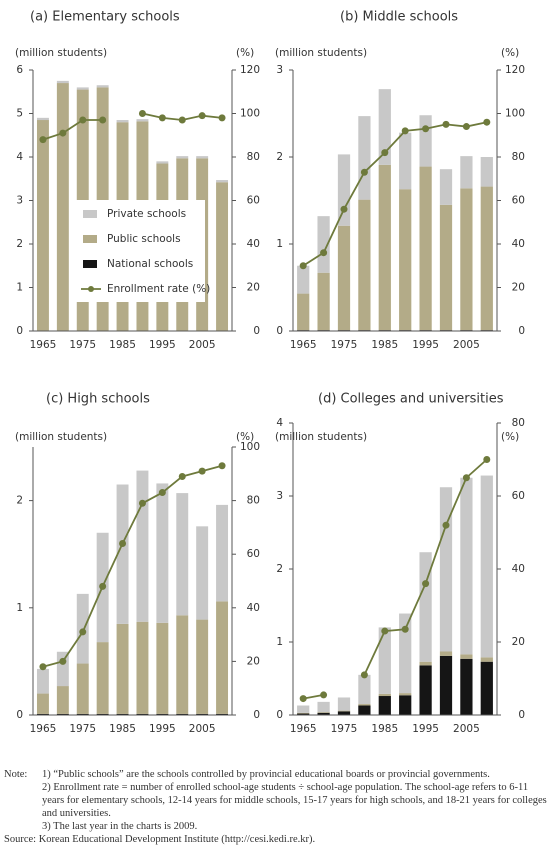  What do you see at coordinates (518, 244) in the screenshot?
I see `y2-tick-label: 40` at bounding box center [518, 244].